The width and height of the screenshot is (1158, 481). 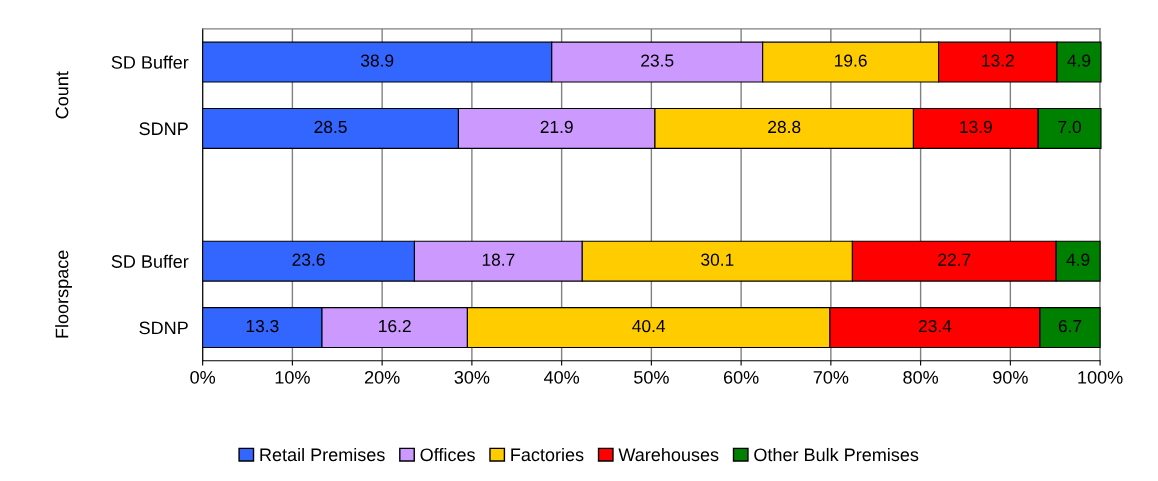 What do you see at coordinates (921, 377) in the screenshot?
I see `x-tick-label: 80%` at bounding box center [921, 377].